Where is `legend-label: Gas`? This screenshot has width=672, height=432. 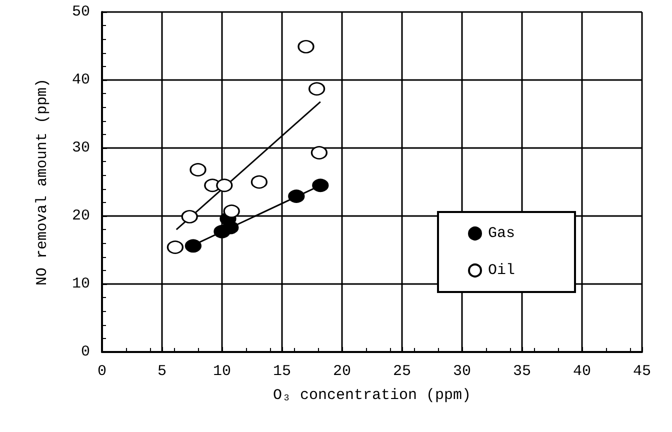 legend-label: Gas is located at coordinates (502, 233).